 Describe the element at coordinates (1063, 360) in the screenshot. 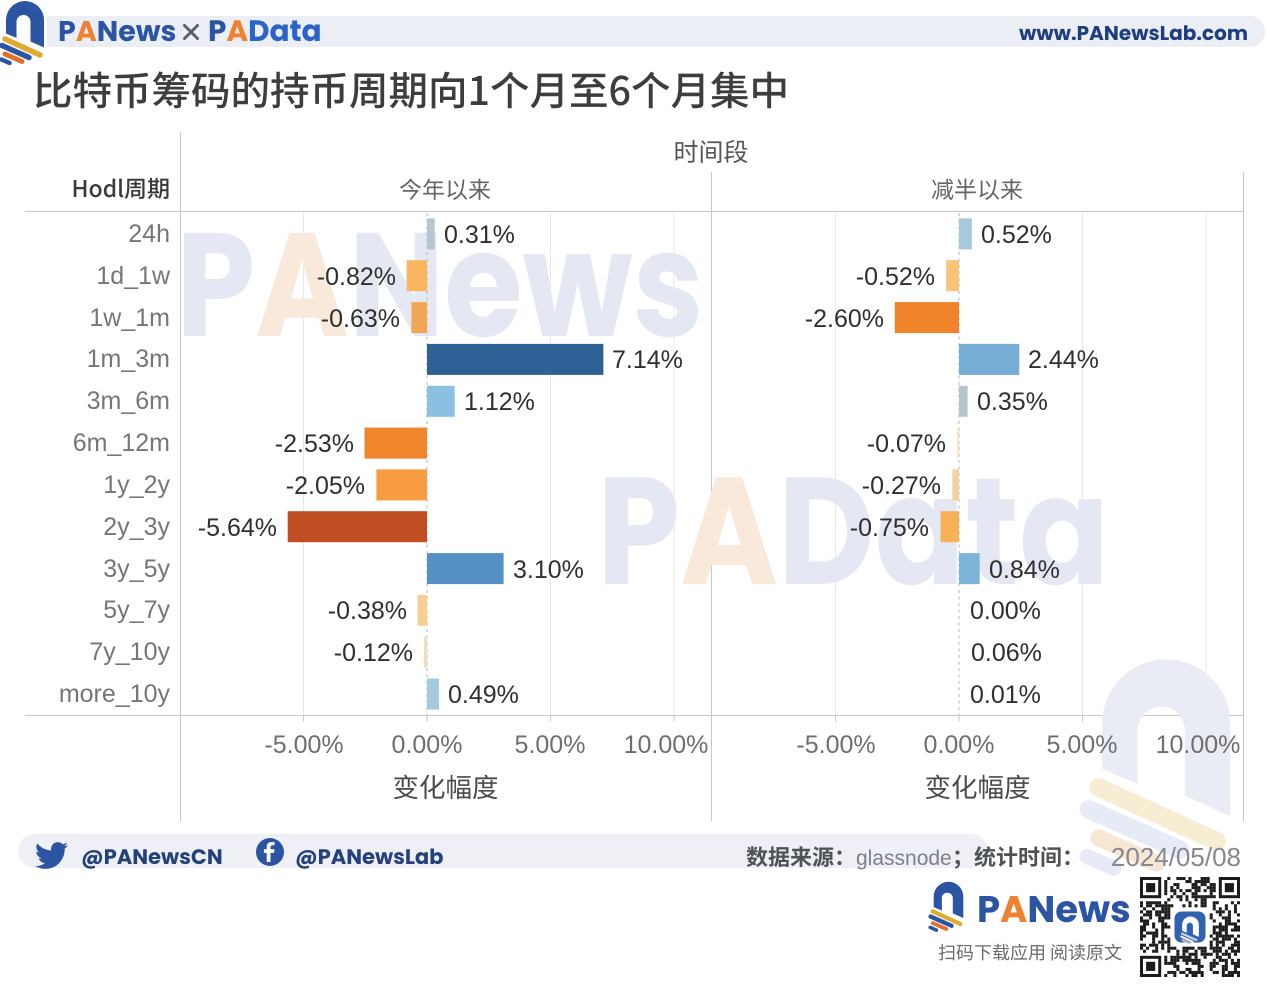

I see `svg-text: 2.44%` at that location.